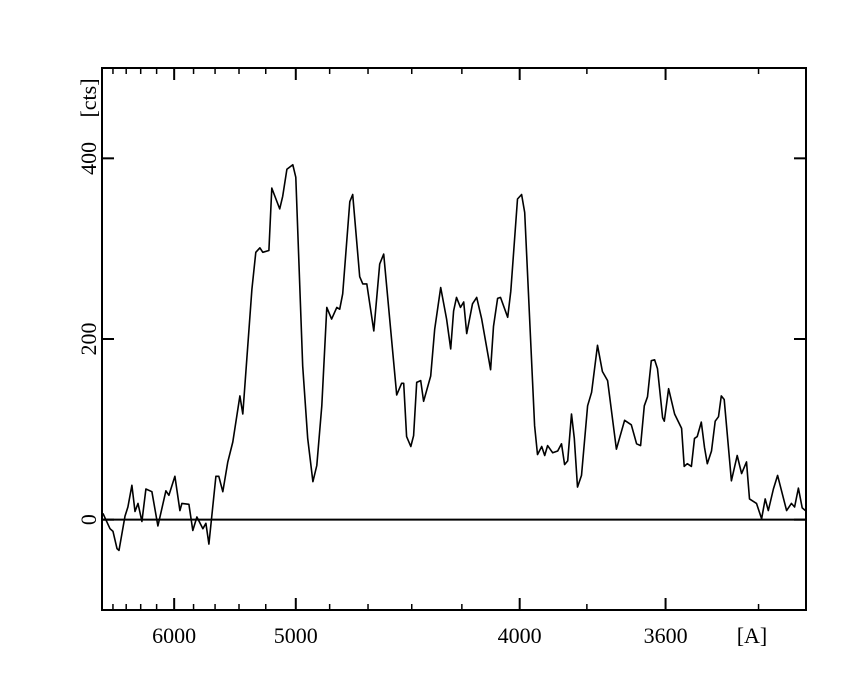  What do you see at coordinates (88, 339) in the screenshot?
I see `y-tick-label: 200` at bounding box center [88, 339].